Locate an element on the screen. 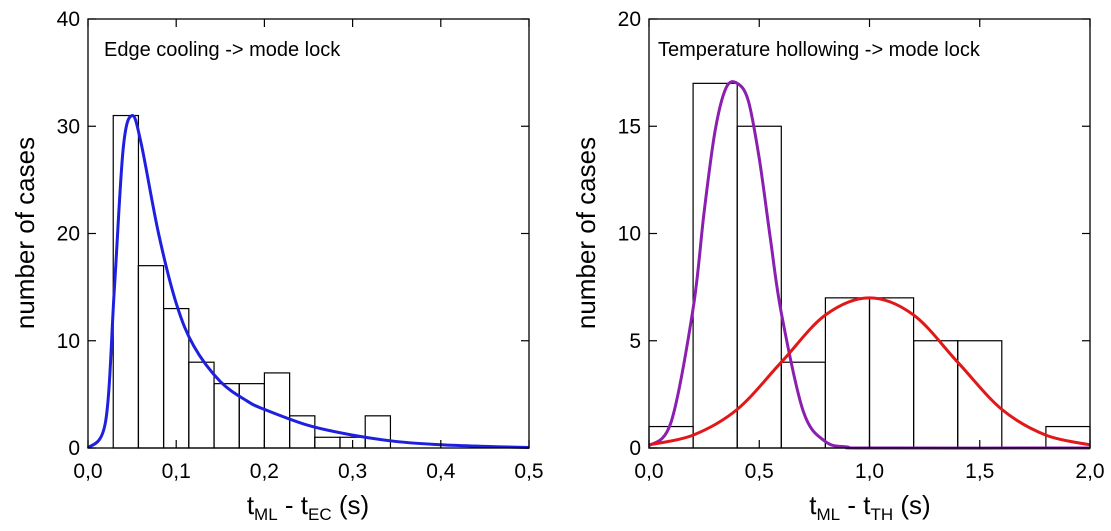  left-x-tick-label-5: 0,5 is located at coordinates (528, 471).